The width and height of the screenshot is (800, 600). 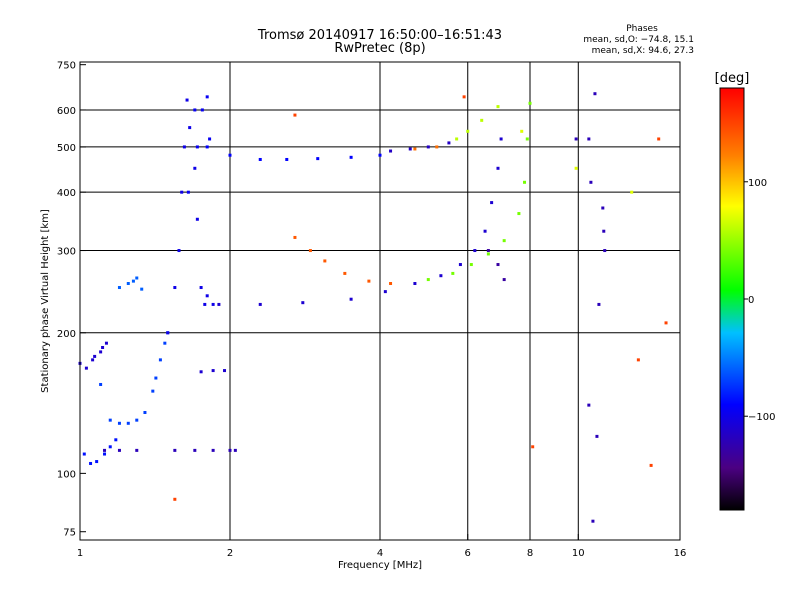 I want to click on y-tick-label: 200, so click(x=66, y=334).